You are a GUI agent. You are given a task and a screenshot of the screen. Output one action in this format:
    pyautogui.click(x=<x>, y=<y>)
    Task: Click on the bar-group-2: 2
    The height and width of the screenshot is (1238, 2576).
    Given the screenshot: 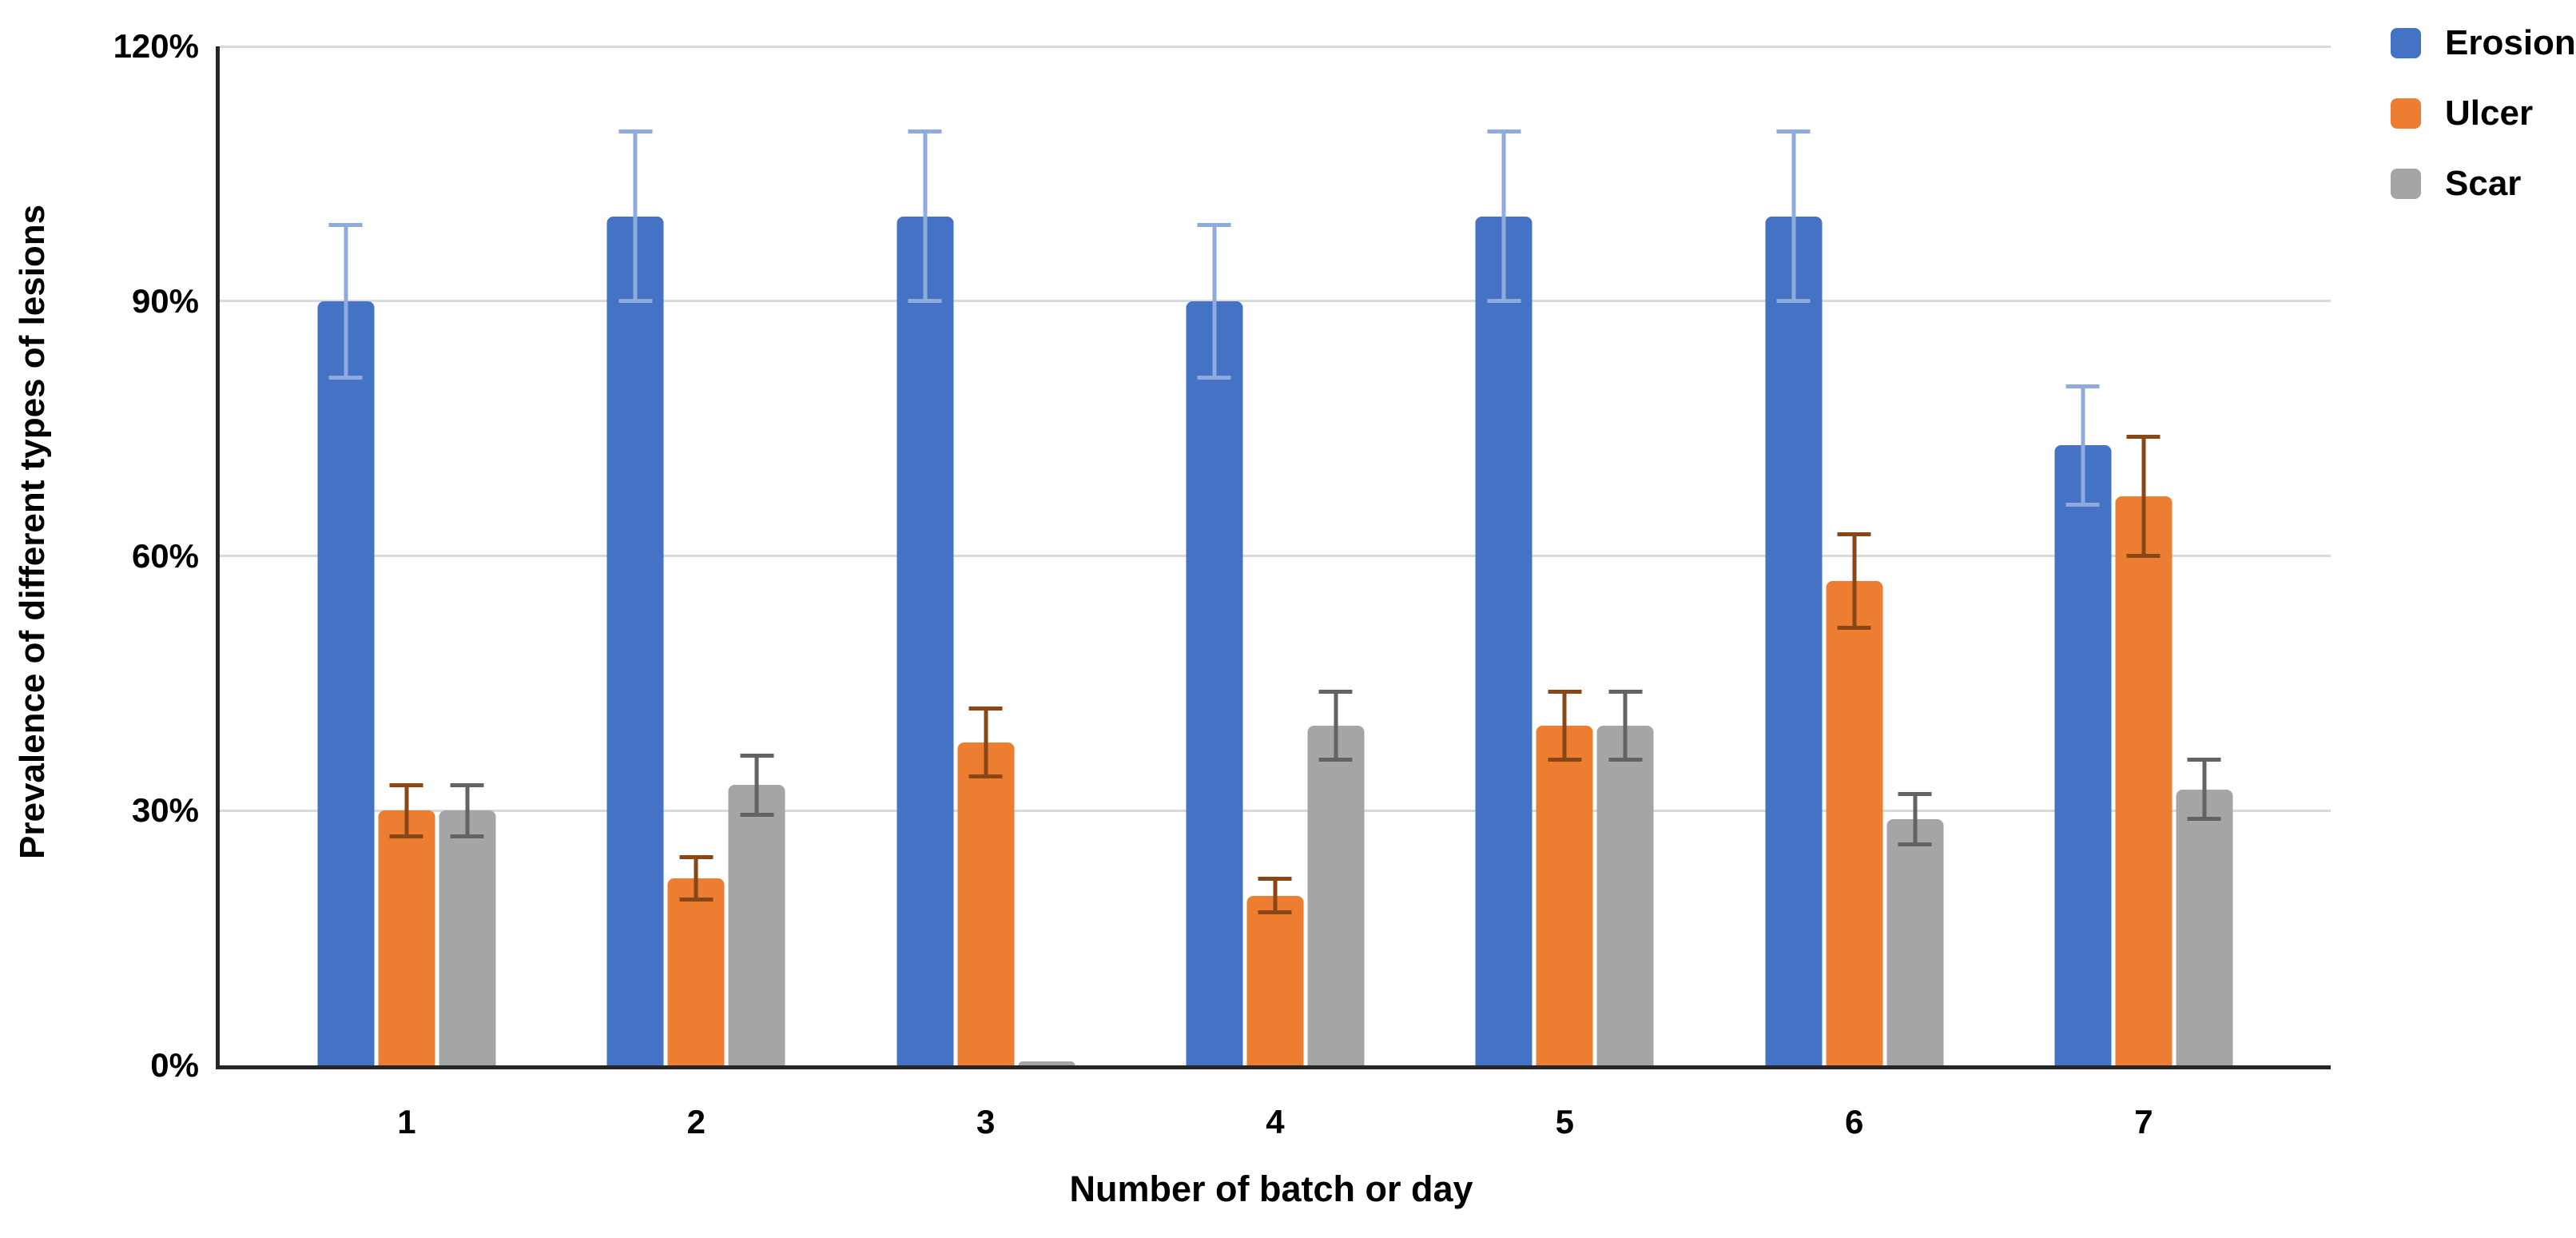 What is the action you would take?
    pyautogui.click(x=696, y=592)
    